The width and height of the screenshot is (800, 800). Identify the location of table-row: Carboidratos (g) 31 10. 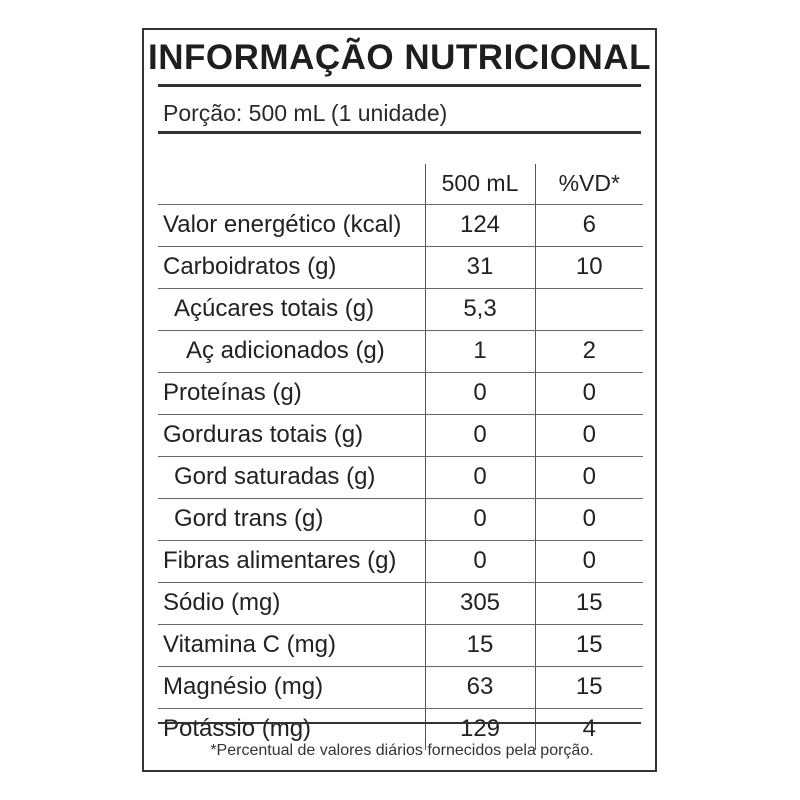
(400, 267).